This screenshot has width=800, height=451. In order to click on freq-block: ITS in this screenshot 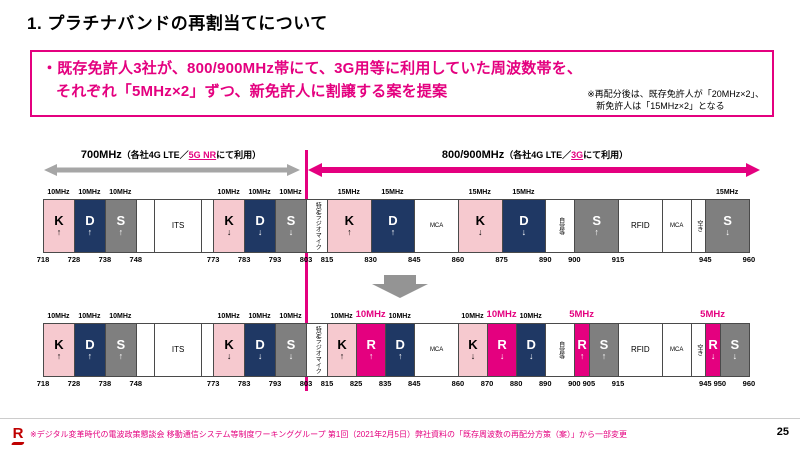, I will do `click(178, 226)`.